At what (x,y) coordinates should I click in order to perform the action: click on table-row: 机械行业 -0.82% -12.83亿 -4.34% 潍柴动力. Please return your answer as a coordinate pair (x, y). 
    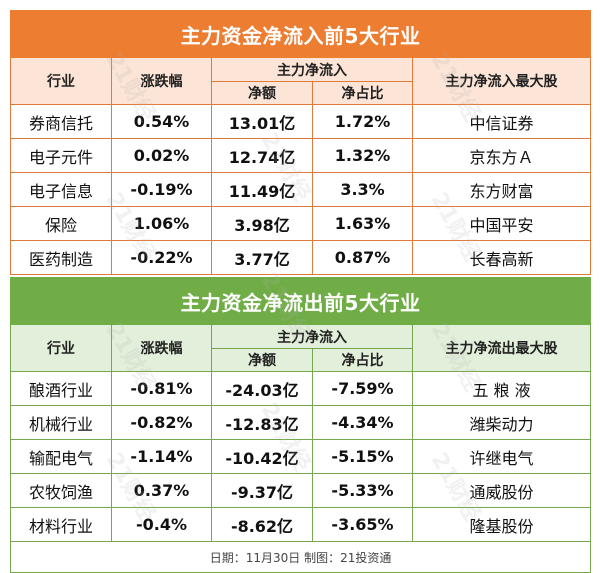
    Looking at the image, I should click on (301, 422).